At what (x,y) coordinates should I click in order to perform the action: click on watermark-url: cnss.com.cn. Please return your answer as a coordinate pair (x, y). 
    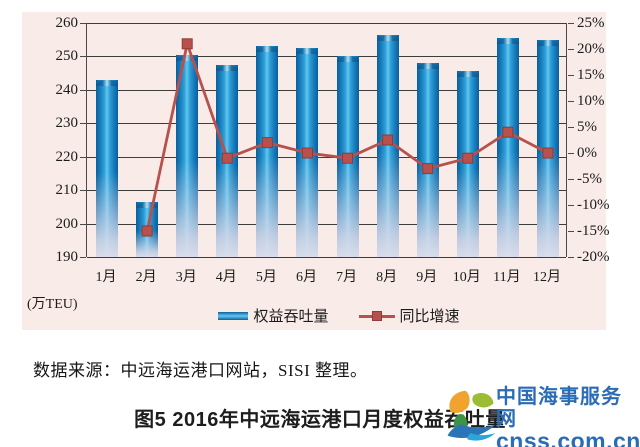
    Looking at the image, I should click on (568, 437).